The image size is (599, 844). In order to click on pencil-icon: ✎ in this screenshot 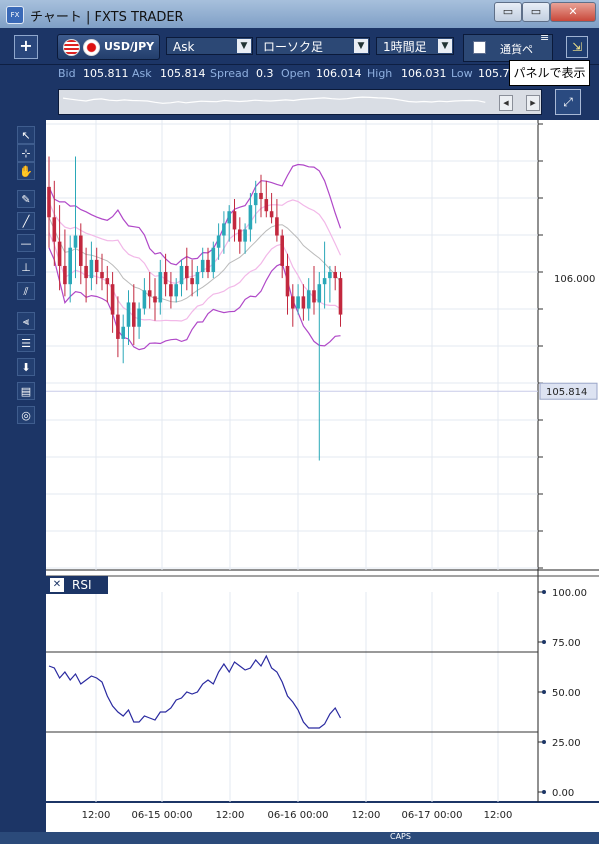, I will do `click(26, 199)`.